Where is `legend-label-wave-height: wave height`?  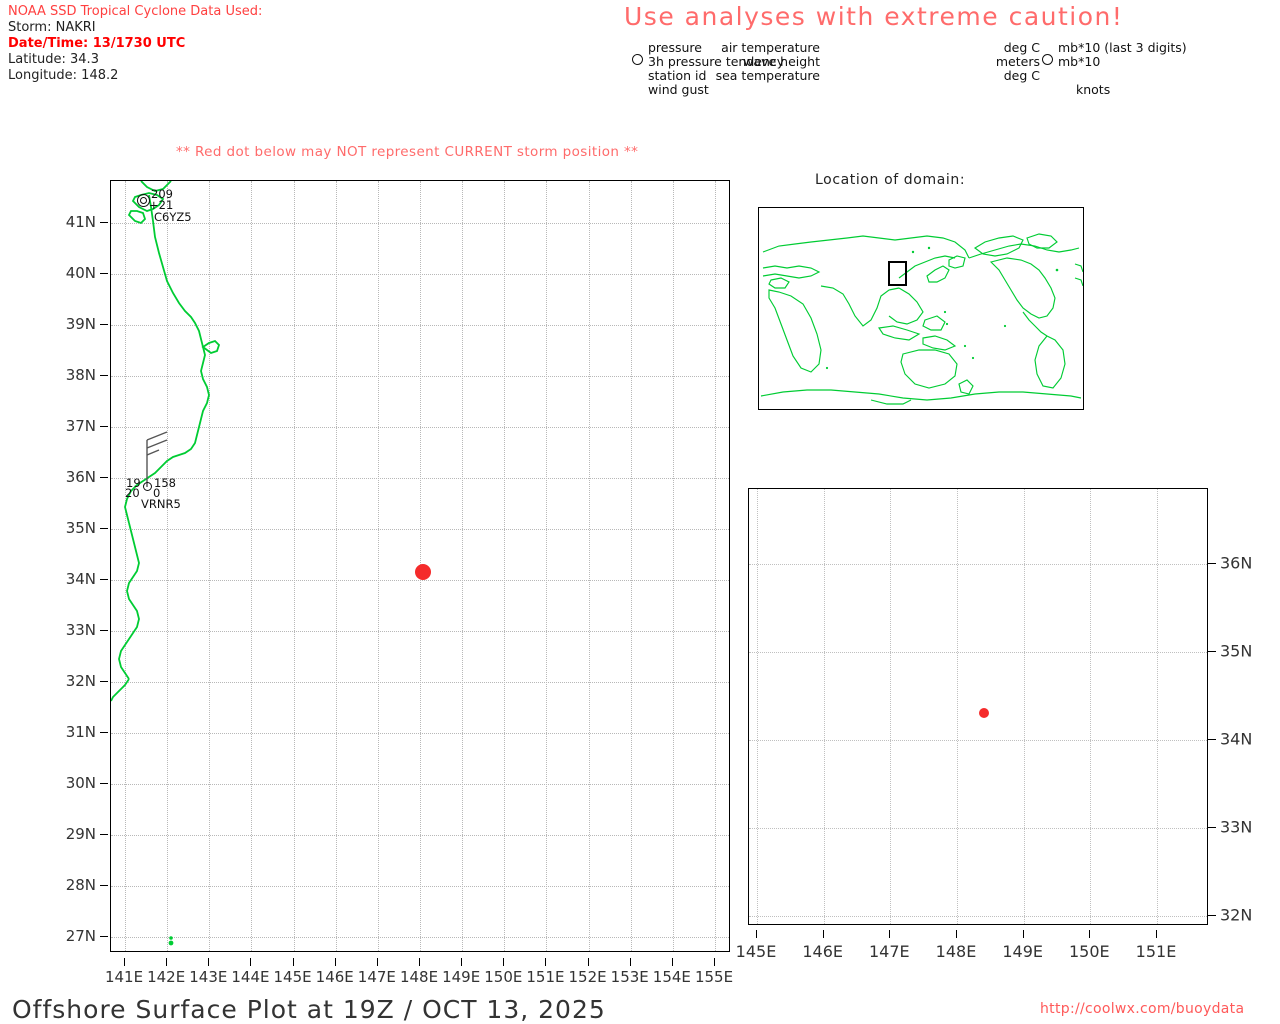
legend-label-wave-height: wave height is located at coordinates (781, 61).